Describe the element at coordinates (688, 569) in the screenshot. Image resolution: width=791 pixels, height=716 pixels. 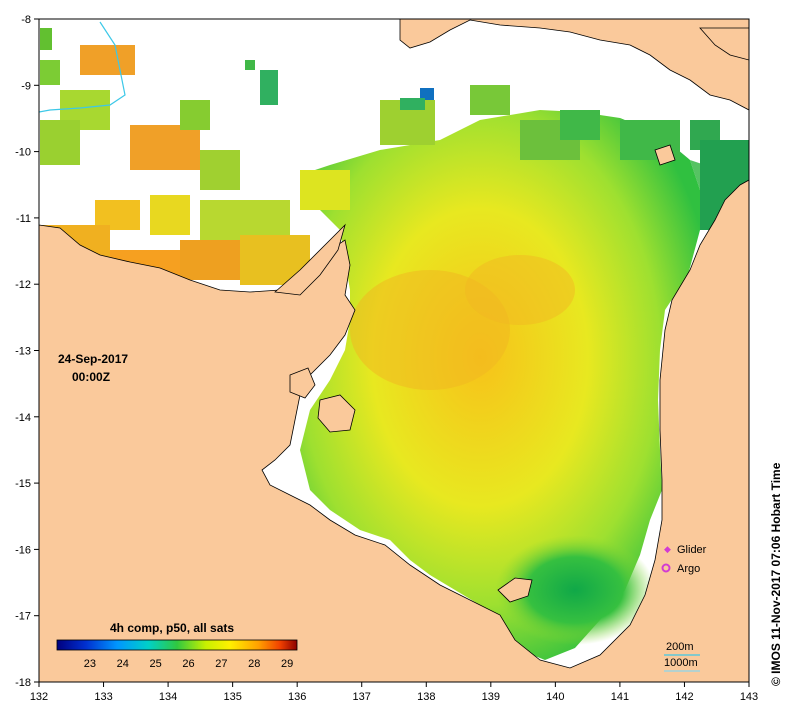
I see `argo-label: Argo` at that location.